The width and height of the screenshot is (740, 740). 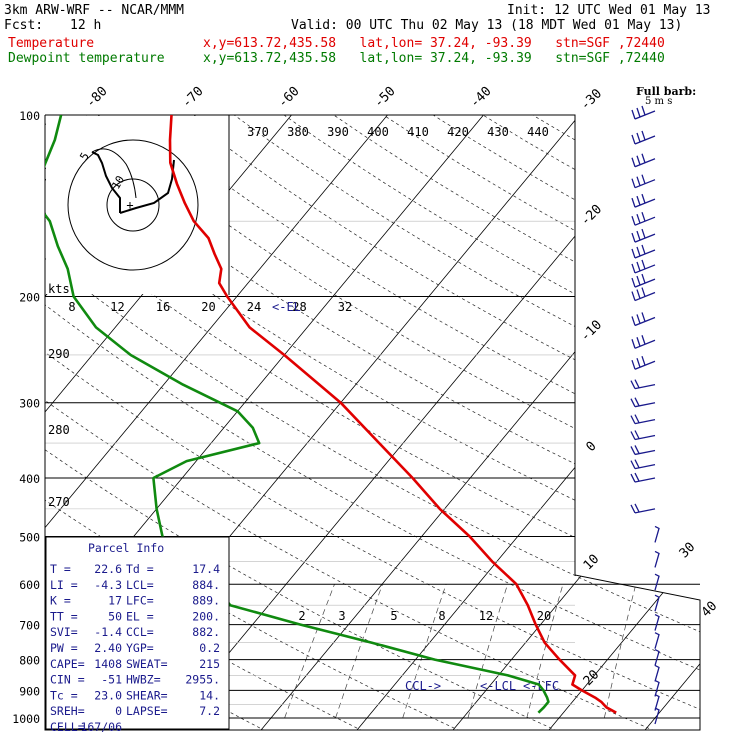 I want to click on parcel-info-value: 889., so click(x=206, y=601).